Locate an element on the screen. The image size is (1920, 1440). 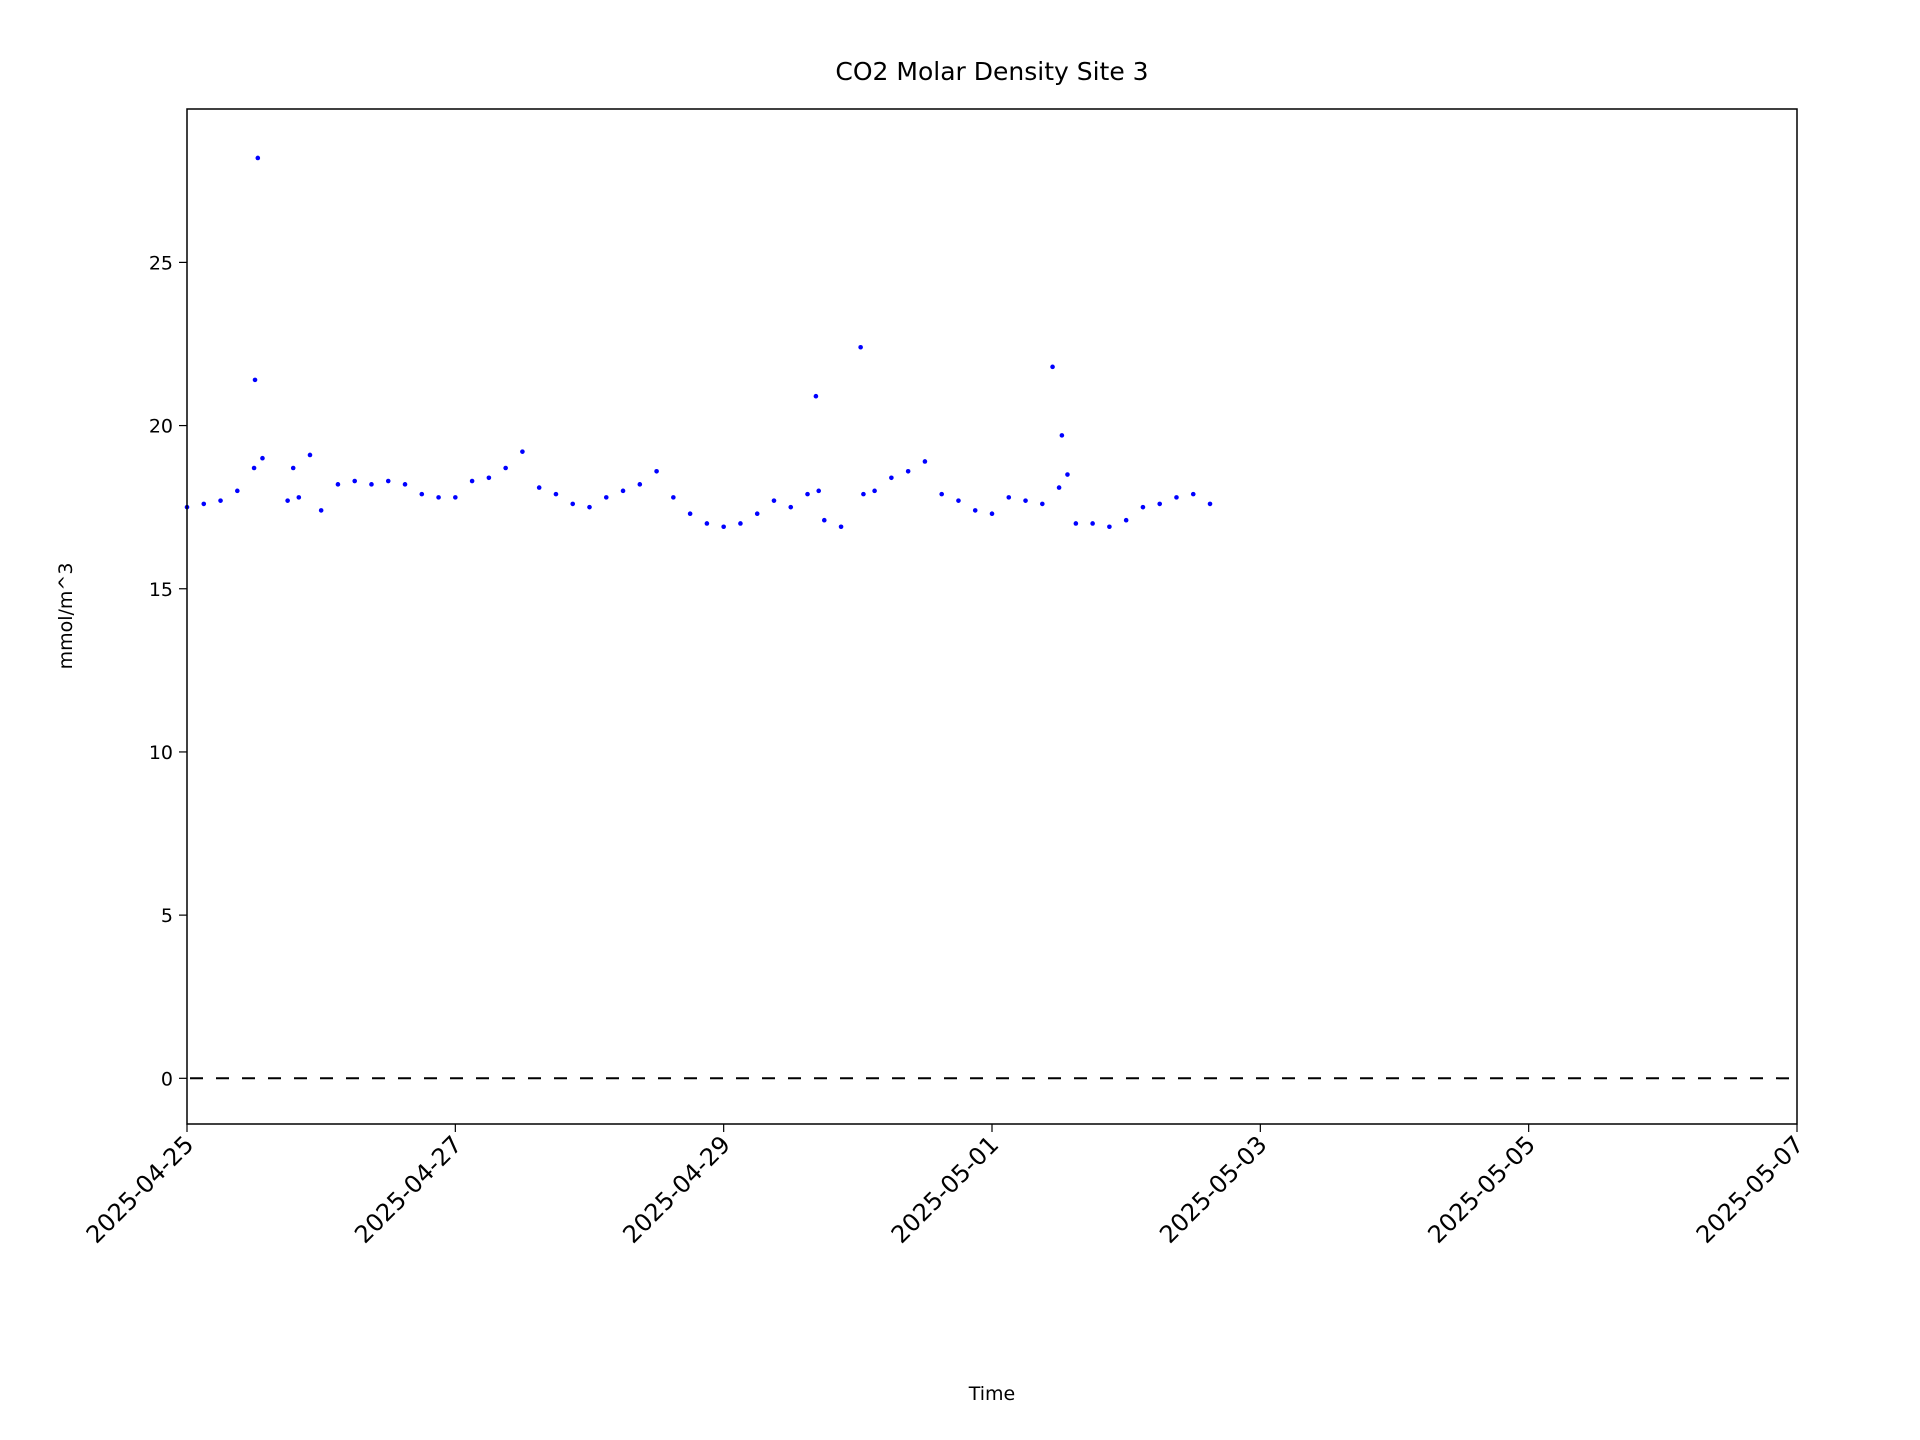
chart-title: CO2 Molar Density Site 3 is located at coordinates (991, 71).